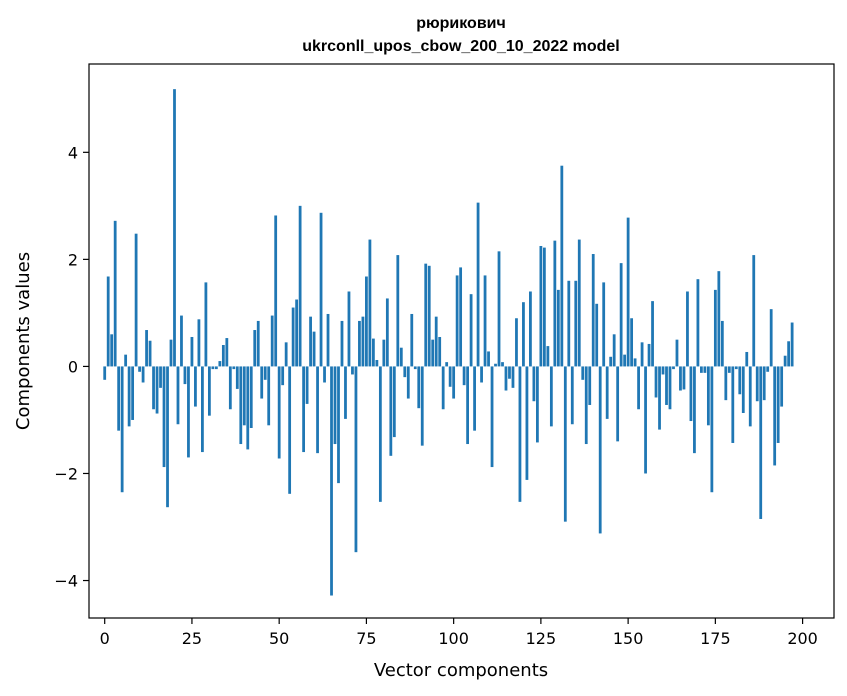 The height and width of the screenshot is (696, 847). I want to click on x-tick-label: 50, so click(279, 638).